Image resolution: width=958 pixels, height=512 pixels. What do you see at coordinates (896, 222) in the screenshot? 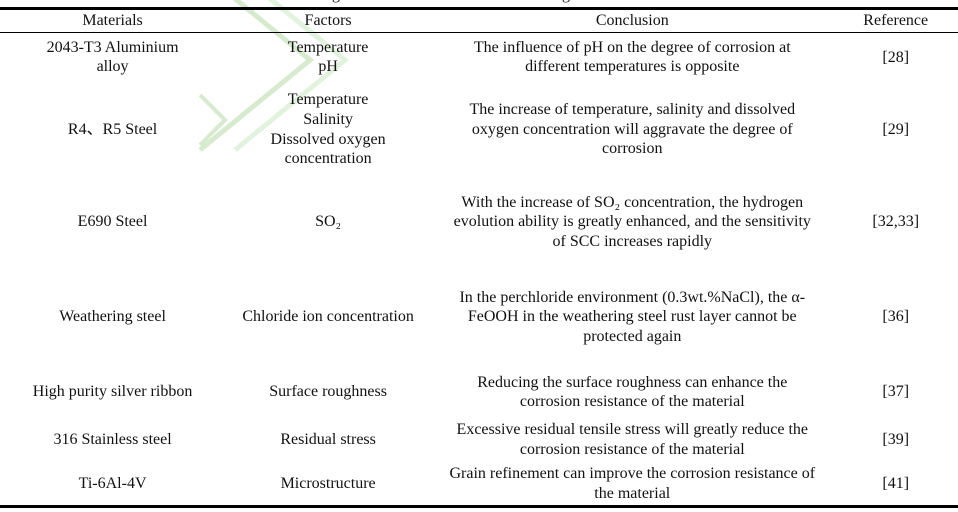
I see `reference-cell: [32,33]` at bounding box center [896, 222].